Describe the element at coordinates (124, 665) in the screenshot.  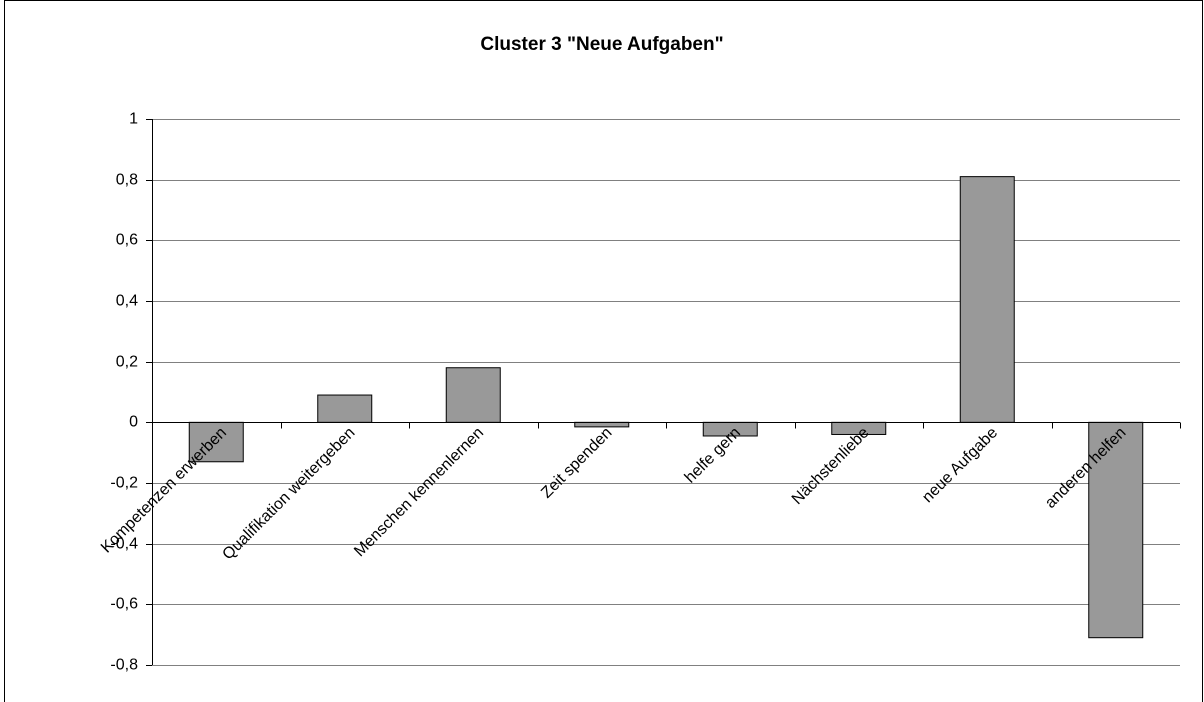
I see `y-tick-label: -0,8` at that location.